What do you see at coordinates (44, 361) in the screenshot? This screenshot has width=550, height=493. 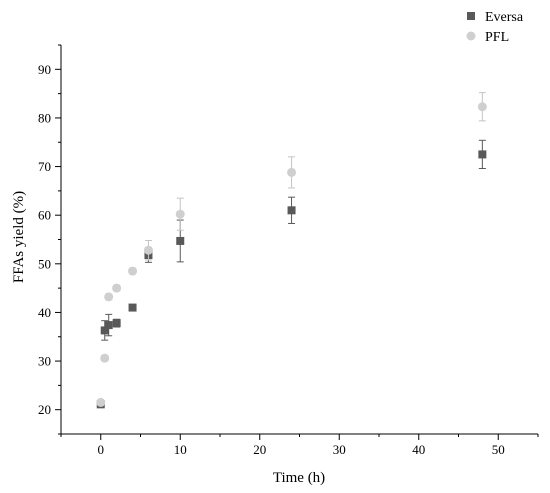 I see `y-tick-label: 30` at bounding box center [44, 361].